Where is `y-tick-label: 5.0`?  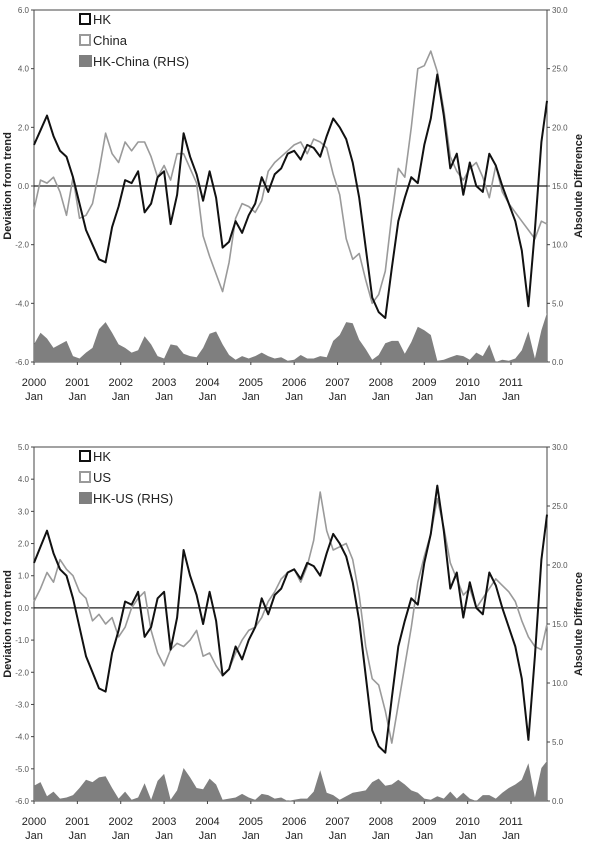
y-tick-label: 5.0 is located at coordinates (24, 447).